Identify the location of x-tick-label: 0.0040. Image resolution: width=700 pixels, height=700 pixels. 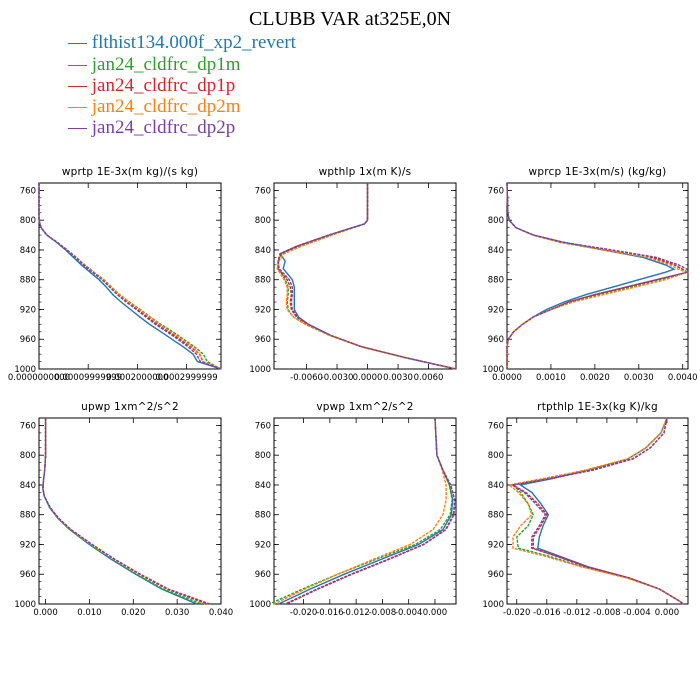
(683, 378).